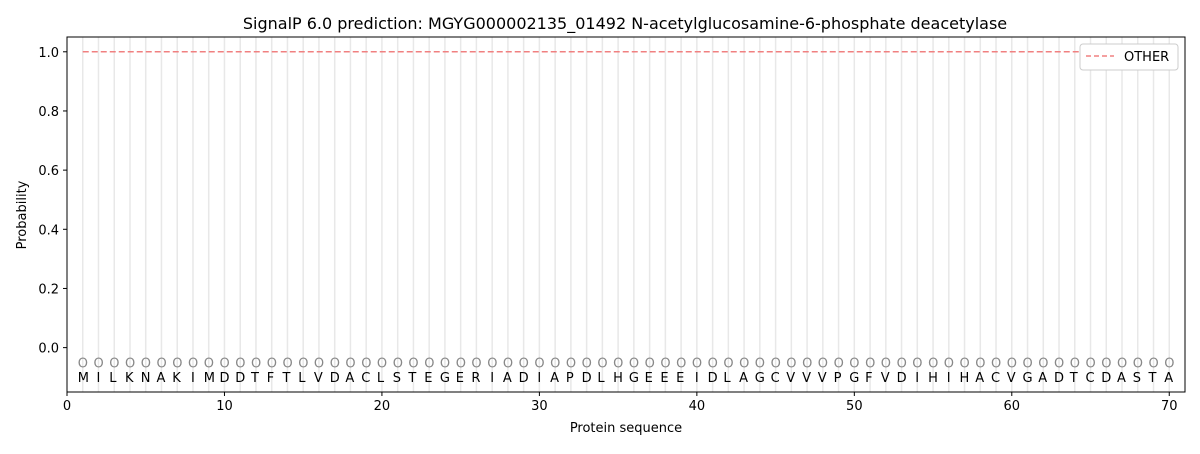  Describe the element at coordinates (854, 406) in the screenshot. I see `x-tick-label: 50` at that location.